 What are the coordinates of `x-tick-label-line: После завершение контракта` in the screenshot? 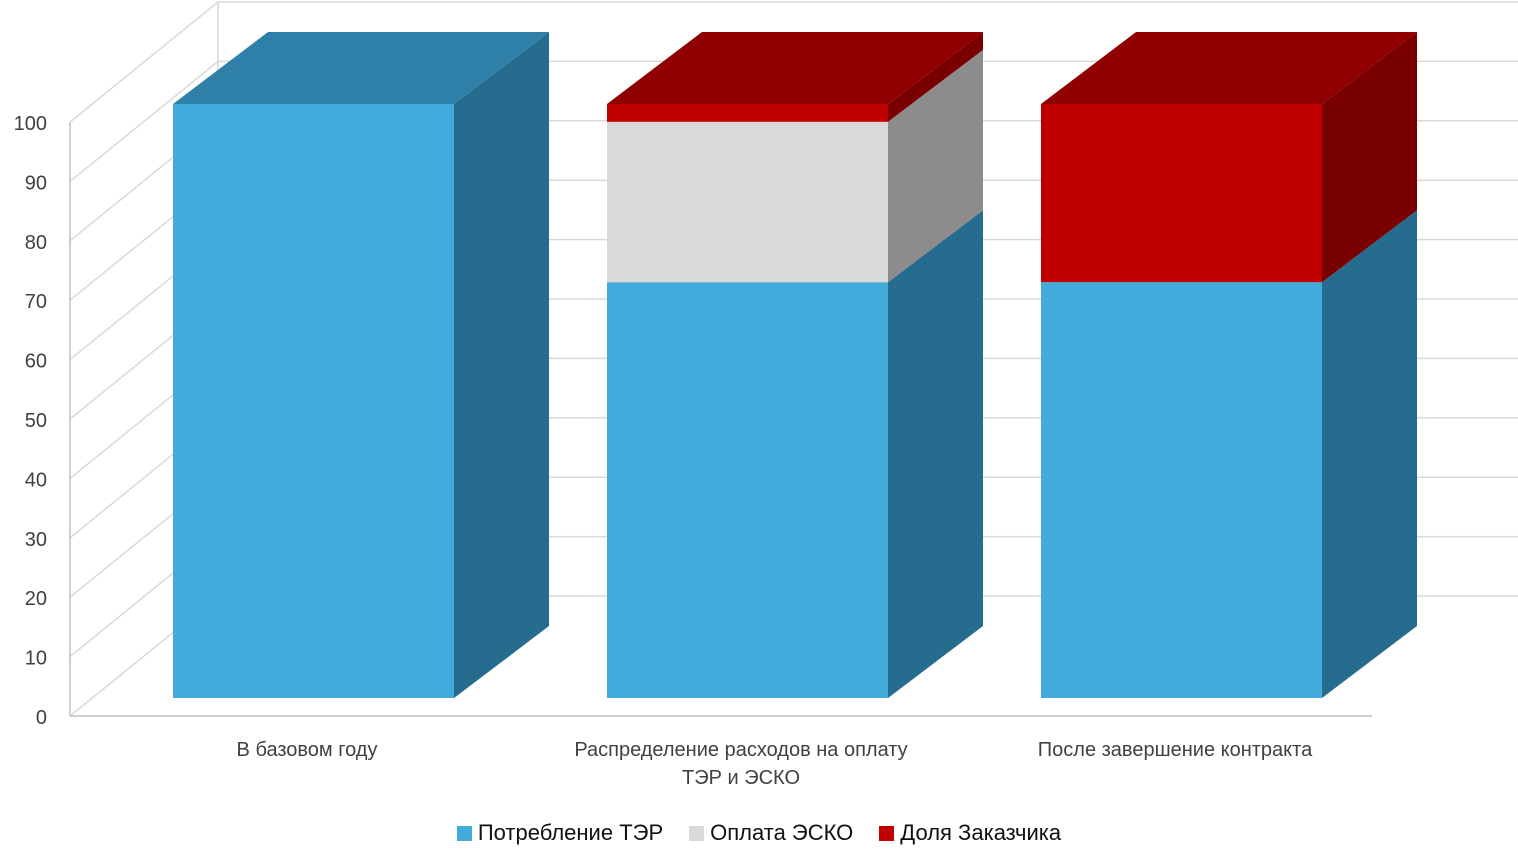 It's located at (1175, 750).